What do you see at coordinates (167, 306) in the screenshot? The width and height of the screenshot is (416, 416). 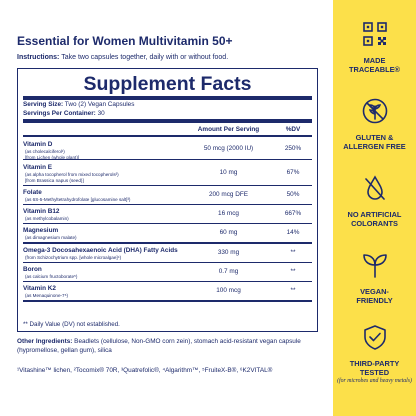 I see `table-footer-rule` at bounding box center [167, 306].